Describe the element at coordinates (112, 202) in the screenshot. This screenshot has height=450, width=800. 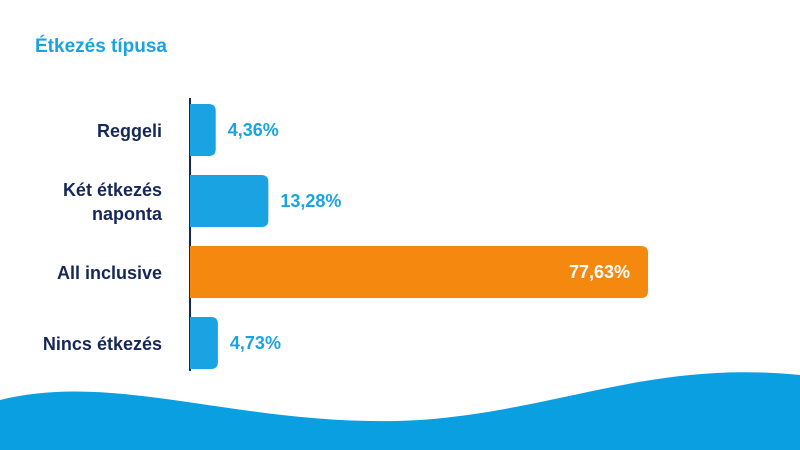
I see `category-label: Két étkezés naponta` at that location.